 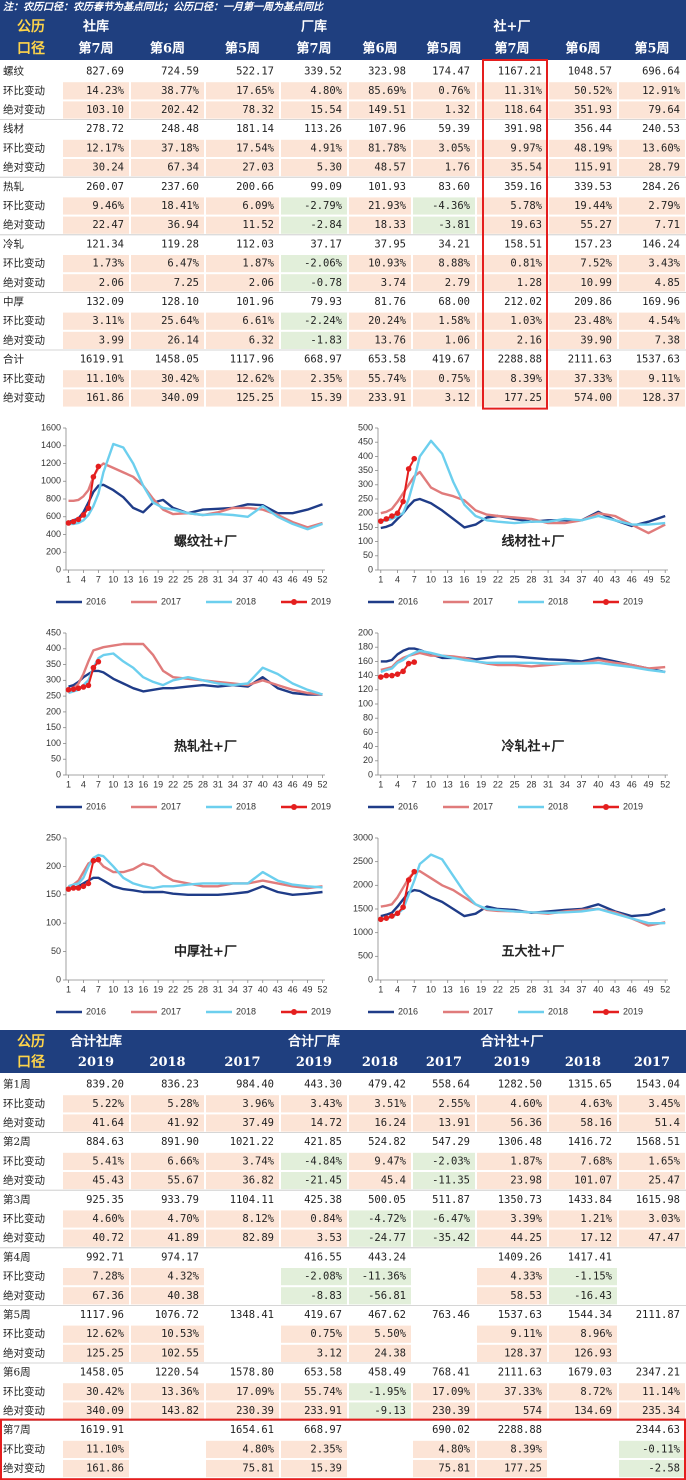 What do you see at coordinates (108, 1161) in the screenshot?
I see `cell-value: 5.41%` at bounding box center [108, 1161].